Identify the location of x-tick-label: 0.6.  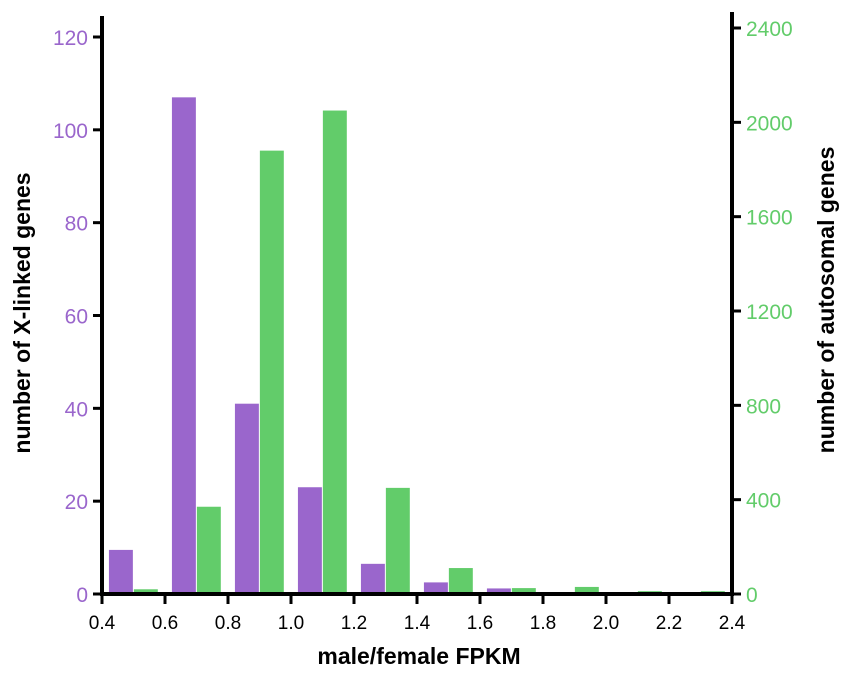
(165, 623).